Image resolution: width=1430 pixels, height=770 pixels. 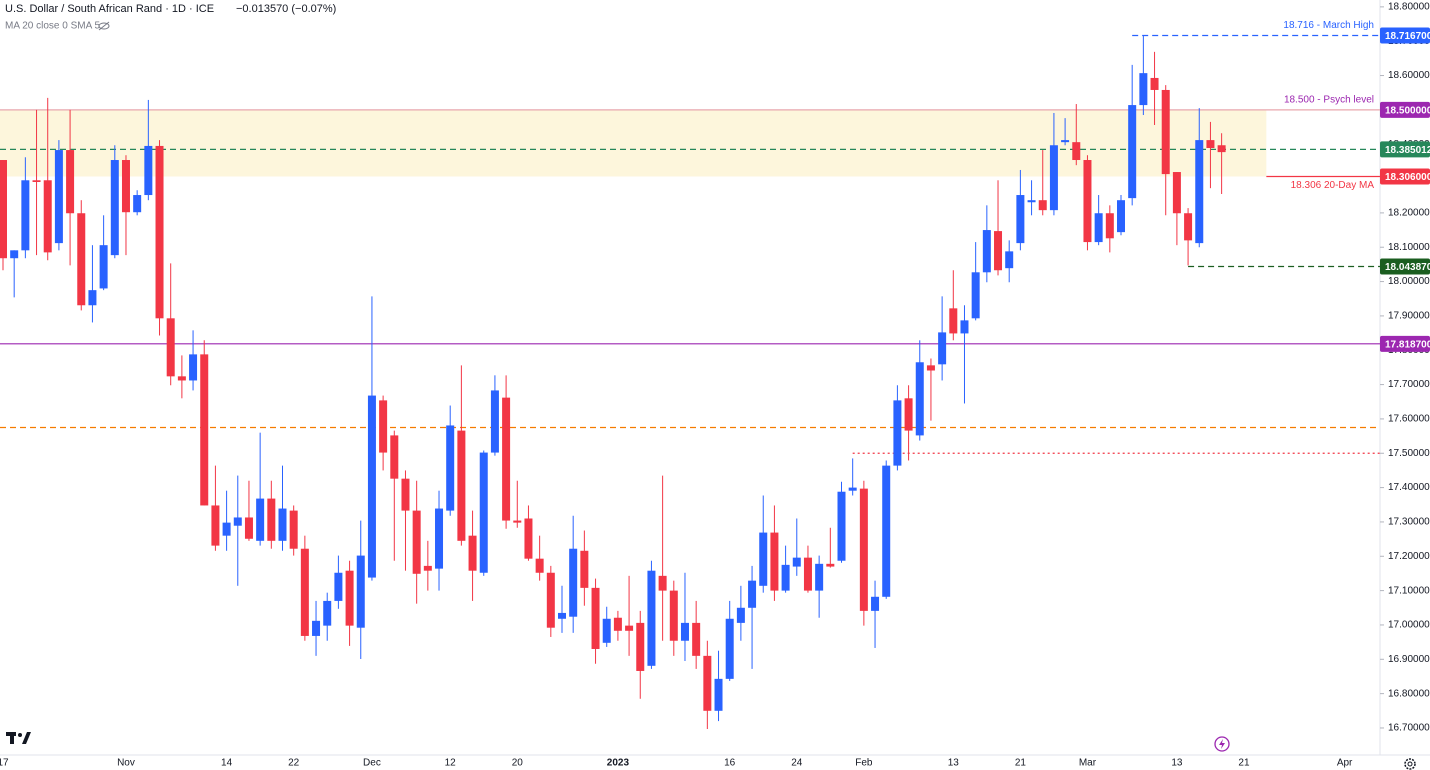 What do you see at coordinates (1177, 763) in the screenshot?
I see `x-tick-label: 13` at bounding box center [1177, 763].